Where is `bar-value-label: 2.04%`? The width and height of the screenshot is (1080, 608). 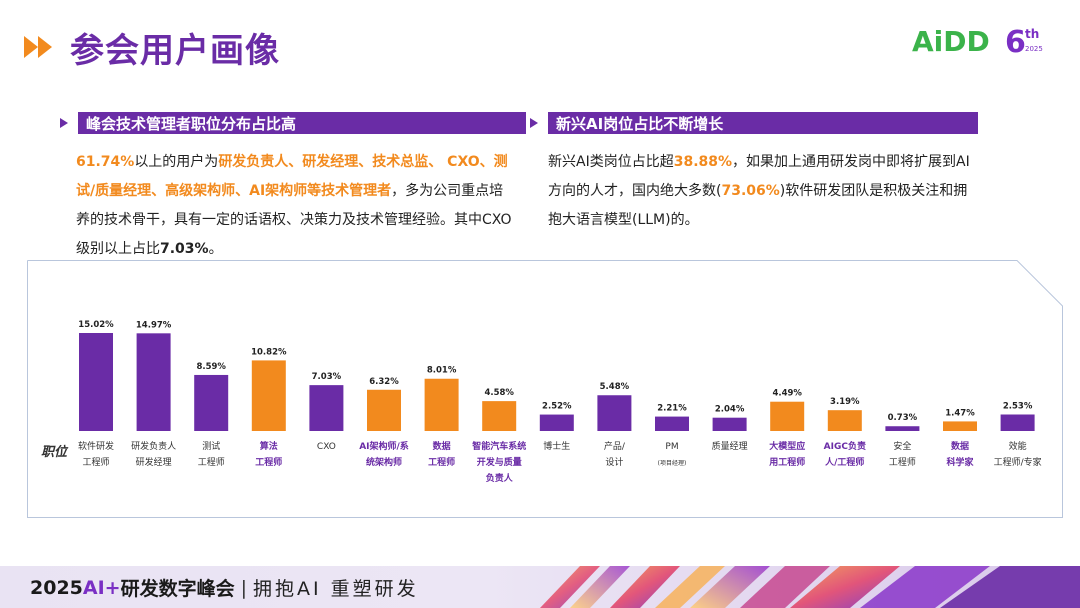 bar-value-label: 2.04% is located at coordinates (730, 410).